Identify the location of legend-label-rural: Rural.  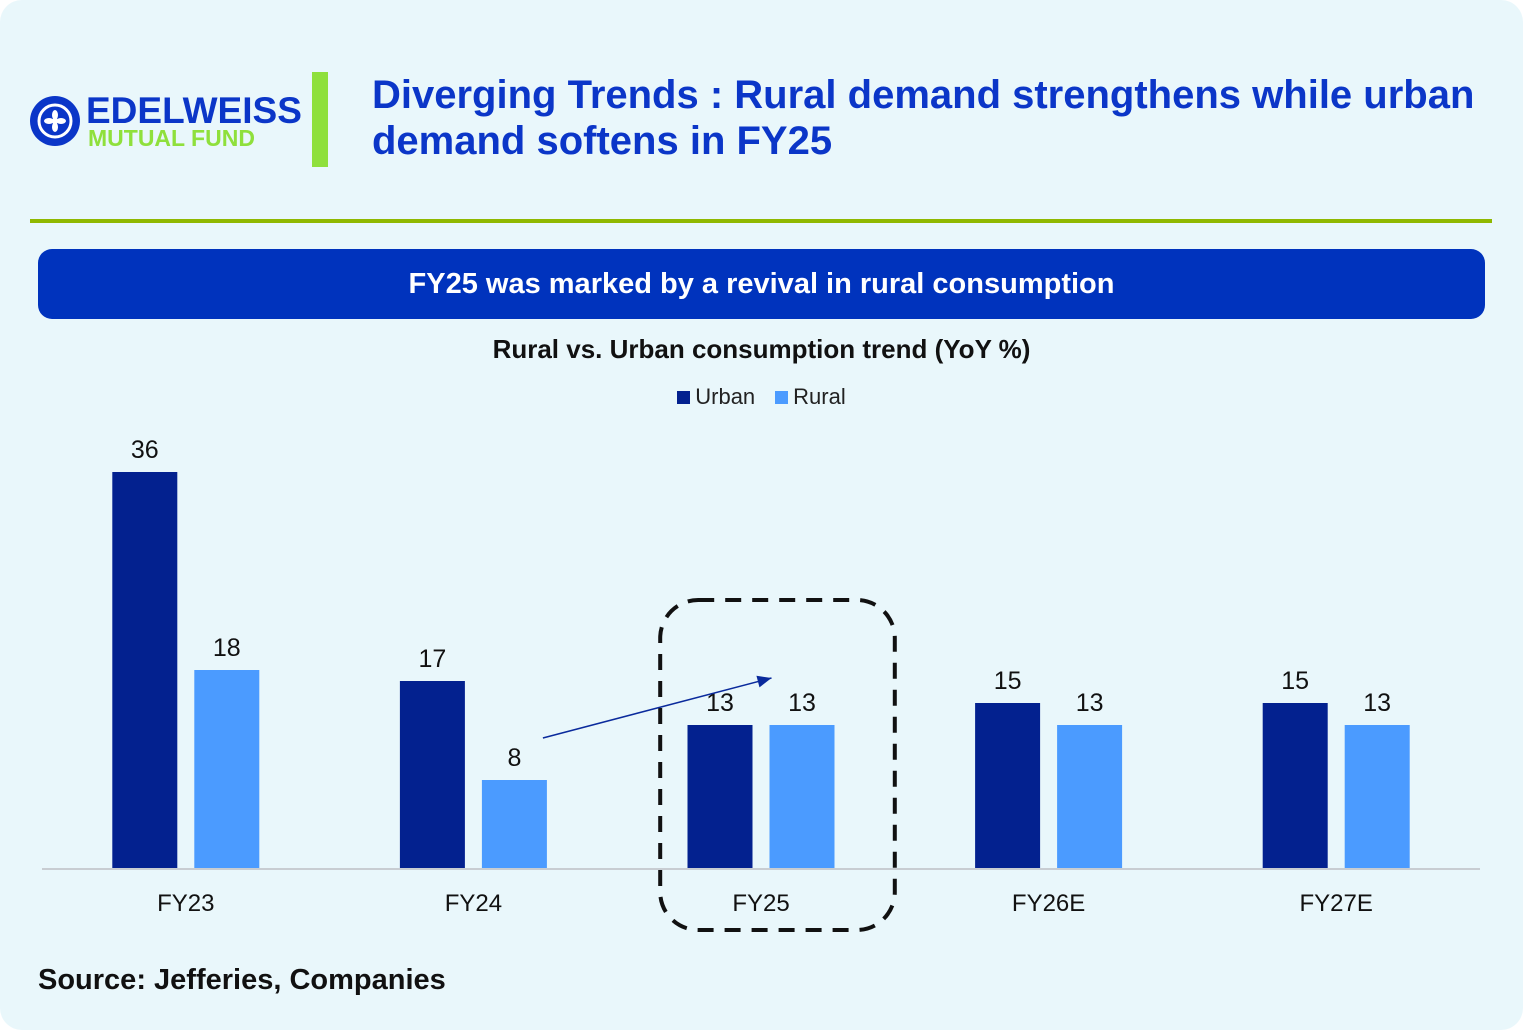
(819, 396).